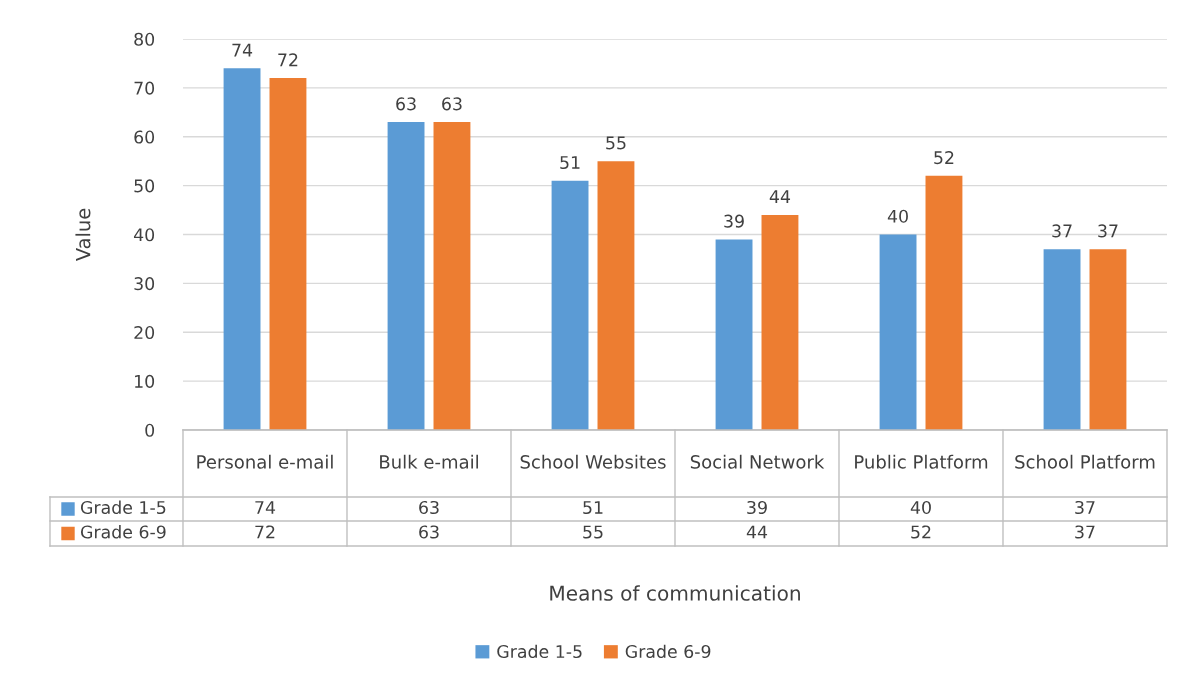 The width and height of the screenshot is (1187, 698). What do you see at coordinates (897, 216) in the screenshot?
I see `annotation: 40` at bounding box center [897, 216].